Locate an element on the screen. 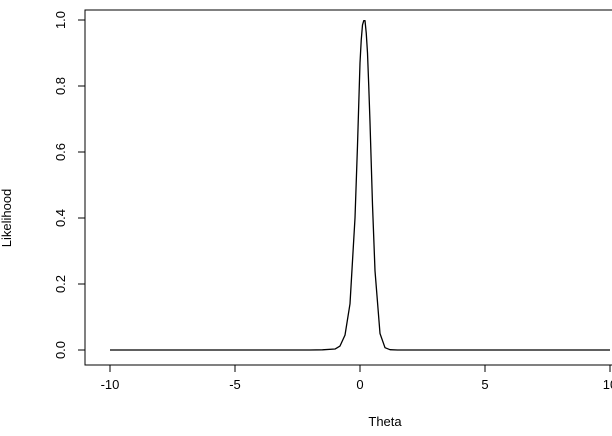 The width and height of the screenshot is (612, 436). x-axis: -10 -5 0 5 10 is located at coordinates (356, 378).